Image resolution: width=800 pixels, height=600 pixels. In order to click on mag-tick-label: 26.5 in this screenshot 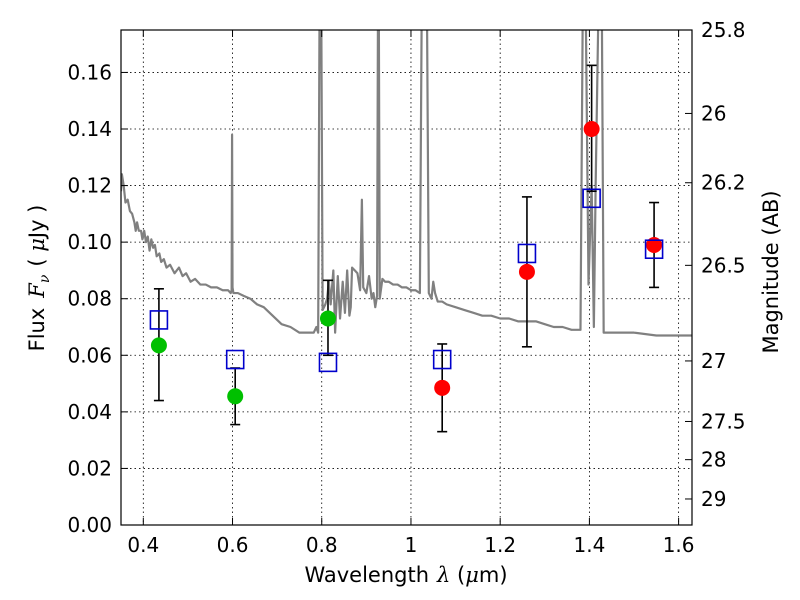, I will do `click(723, 265)`.